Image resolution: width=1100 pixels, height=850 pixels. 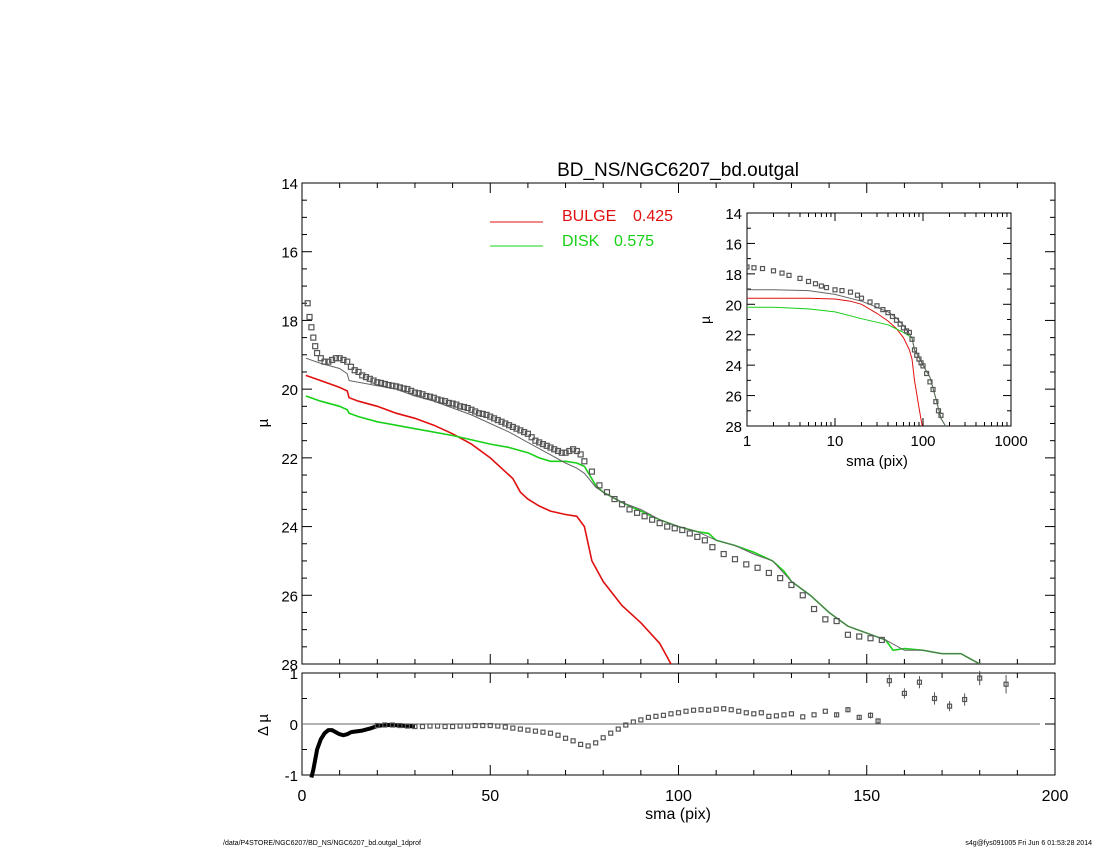 I want to click on main-y-tick-label: 20, so click(x=289, y=390).